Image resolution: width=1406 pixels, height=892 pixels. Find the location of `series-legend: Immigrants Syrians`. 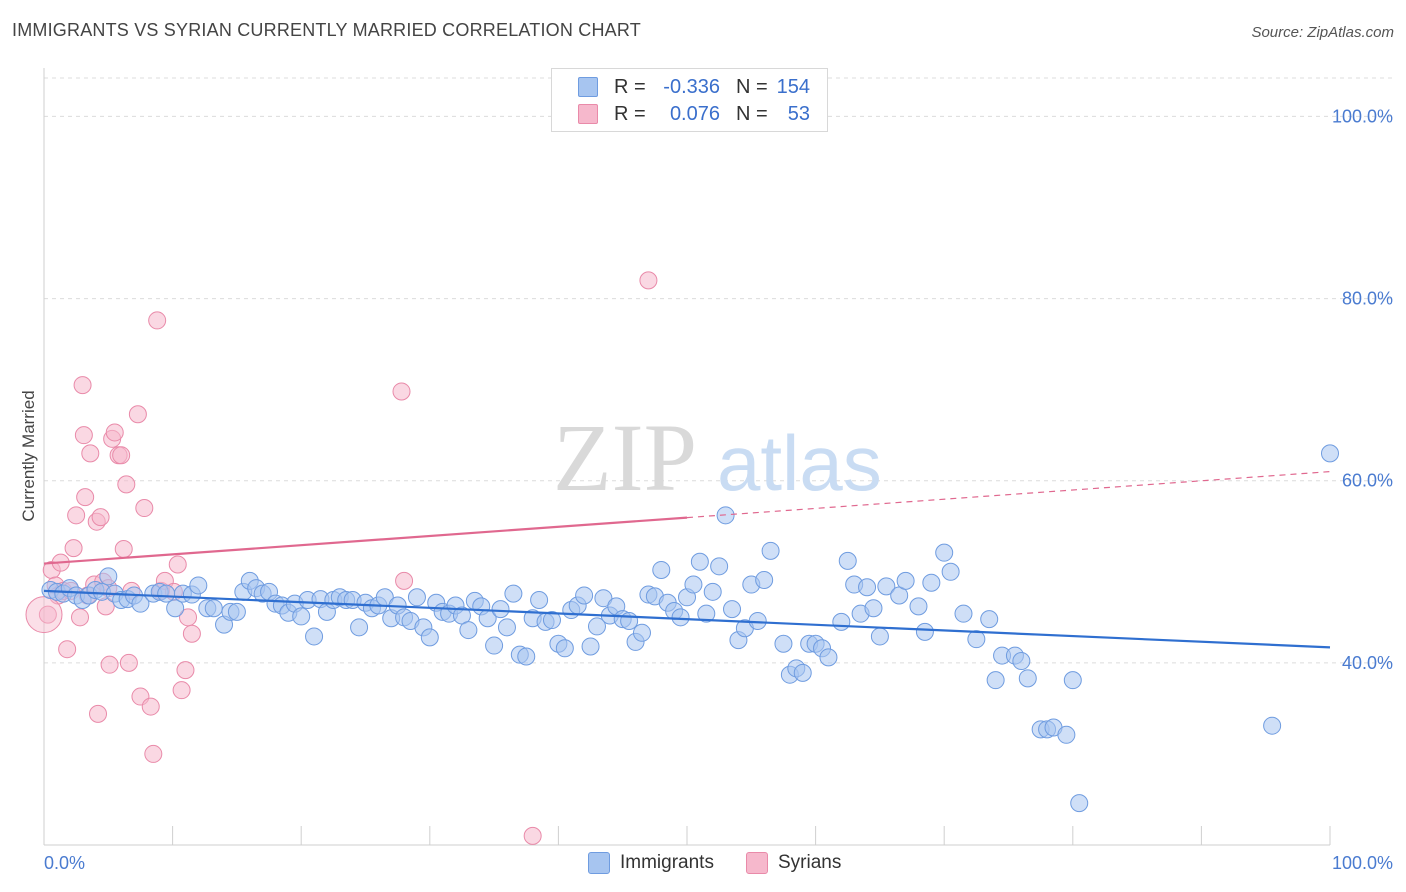

series-legend: Immigrants Syrians is located at coordinates (730, 863).